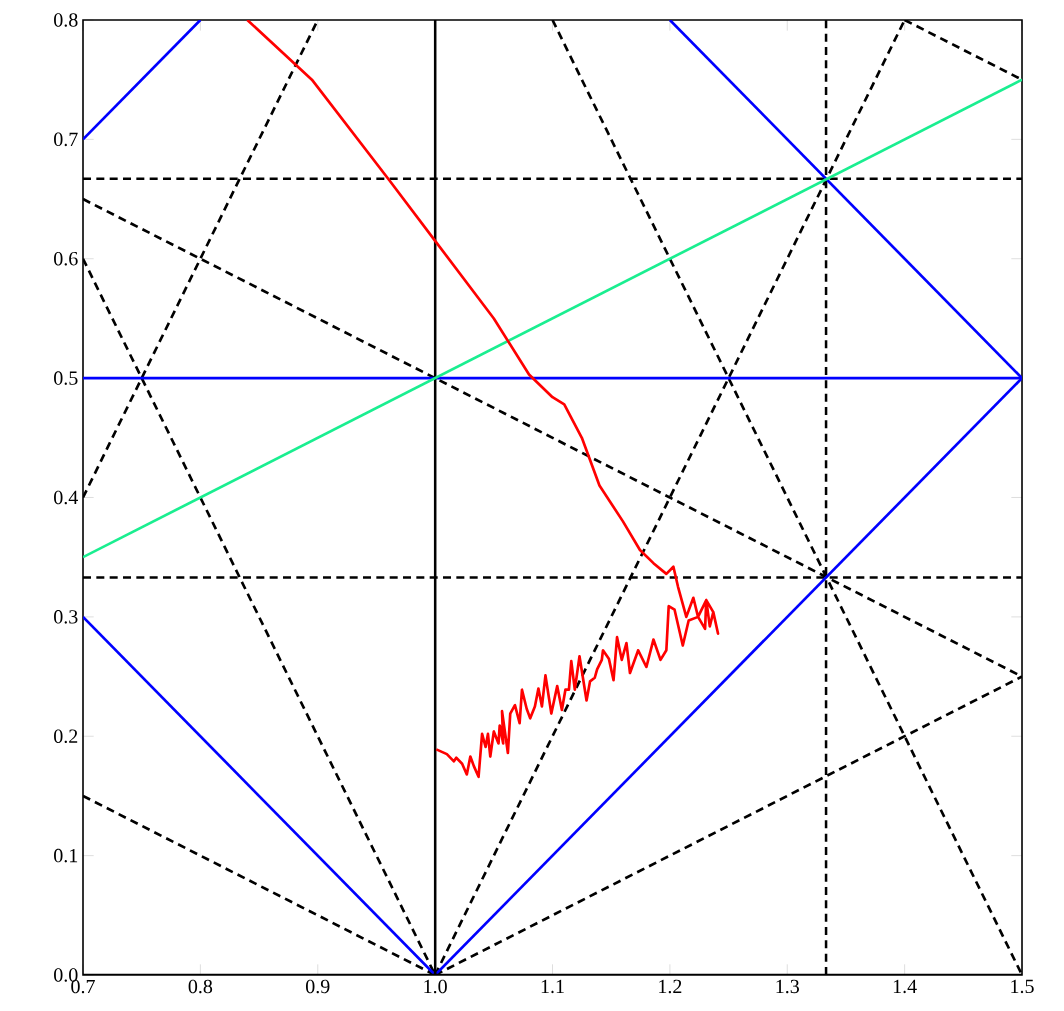 The height and width of the screenshot is (1011, 1064). Describe the element at coordinates (66, 855) in the screenshot. I see `y-tick-label: 0.1` at that location.